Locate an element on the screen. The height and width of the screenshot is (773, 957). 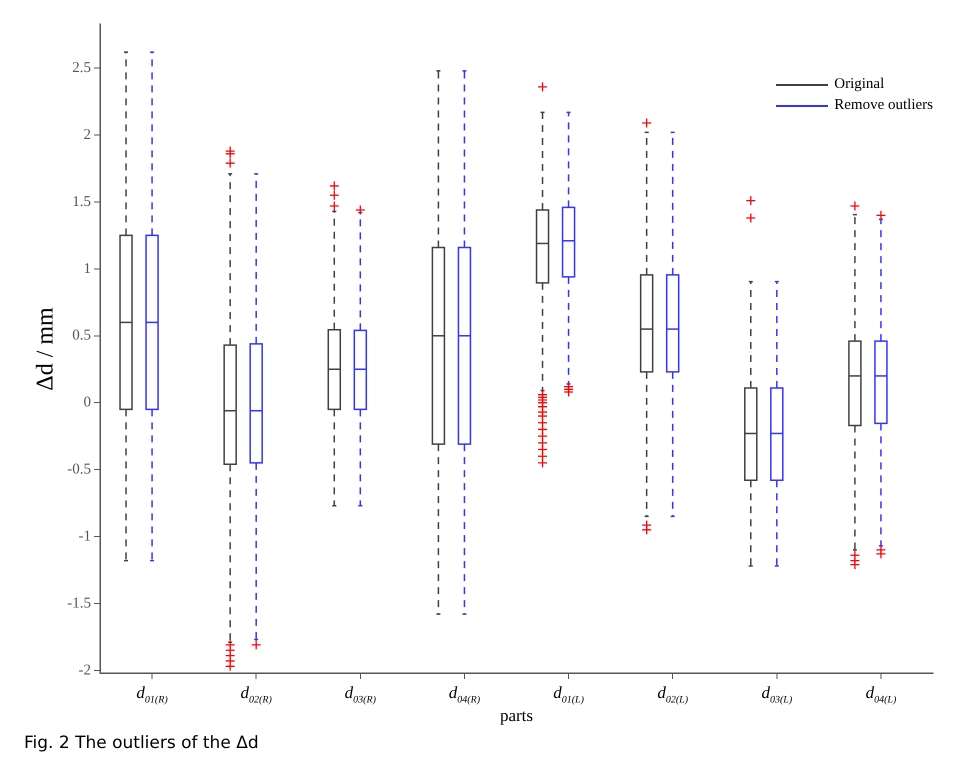
y-tick-label: 2 is located at coordinates (87, 135).